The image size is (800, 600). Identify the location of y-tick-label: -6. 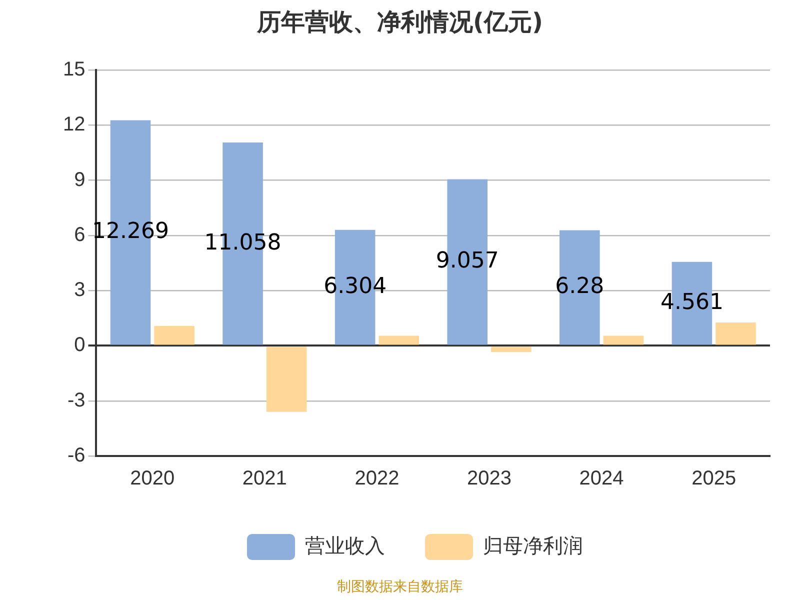
(76, 455).